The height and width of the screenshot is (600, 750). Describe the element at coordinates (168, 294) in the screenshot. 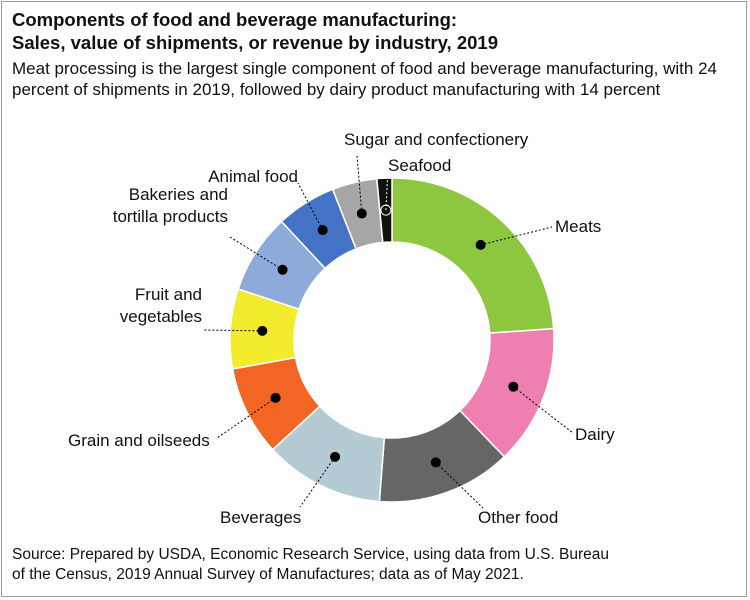

I see `slice-label-line: Fruit and` at that location.